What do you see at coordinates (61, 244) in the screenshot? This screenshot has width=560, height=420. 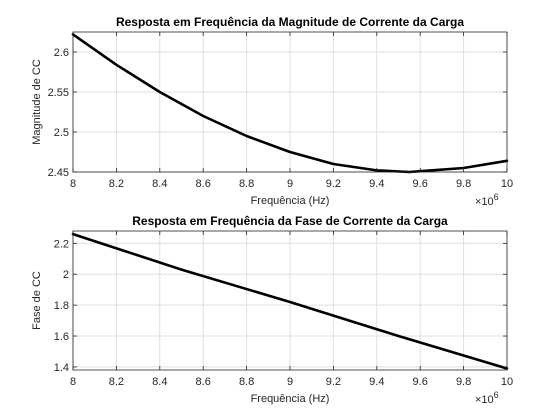 I see `y-tick-label: 2.2` at bounding box center [61, 244].